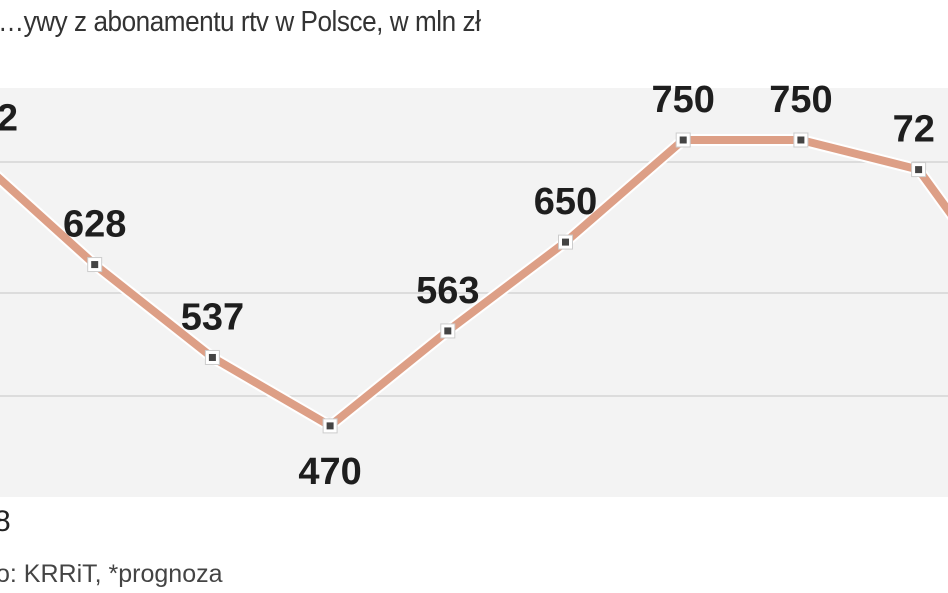  What do you see at coordinates (9, 118) in the screenshot?
I see `data-label: 2` at bounding box center [9, 118].